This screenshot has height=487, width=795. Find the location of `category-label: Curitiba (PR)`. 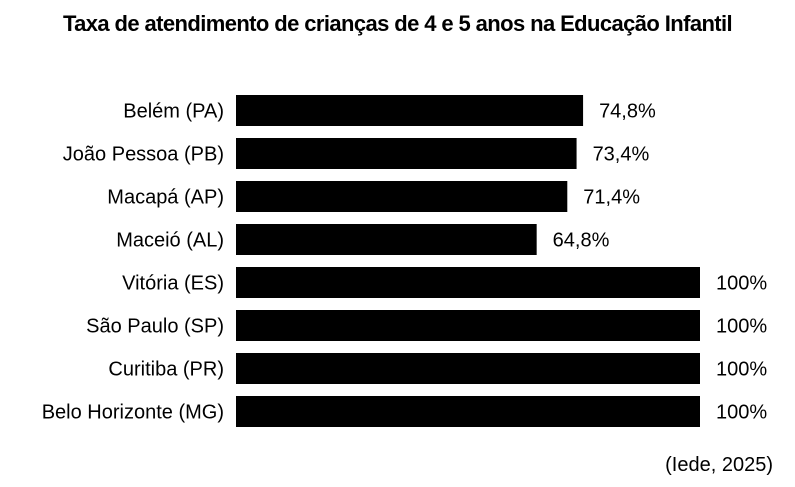

category-label: Curitiba (PR) is located at coordinates (166, 370).